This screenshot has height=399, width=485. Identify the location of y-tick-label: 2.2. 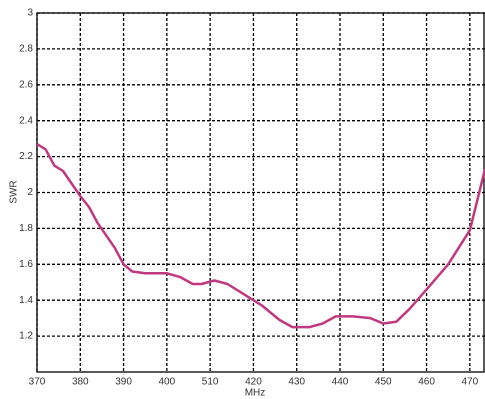
(26, 156).